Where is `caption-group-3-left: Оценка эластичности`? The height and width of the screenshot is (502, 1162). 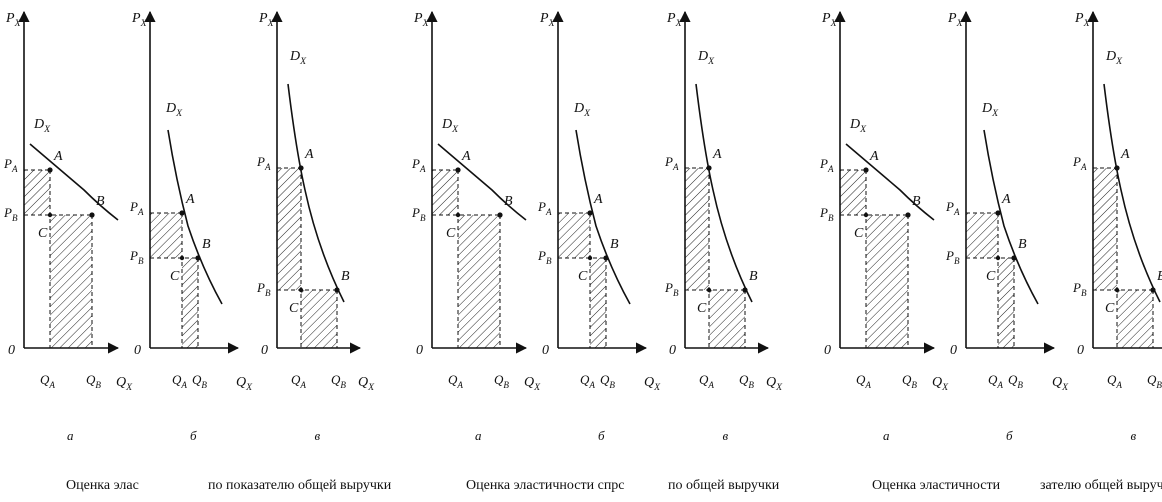 caption-group-3-left: Оценка эластичности is located at coordinates (936, 485).